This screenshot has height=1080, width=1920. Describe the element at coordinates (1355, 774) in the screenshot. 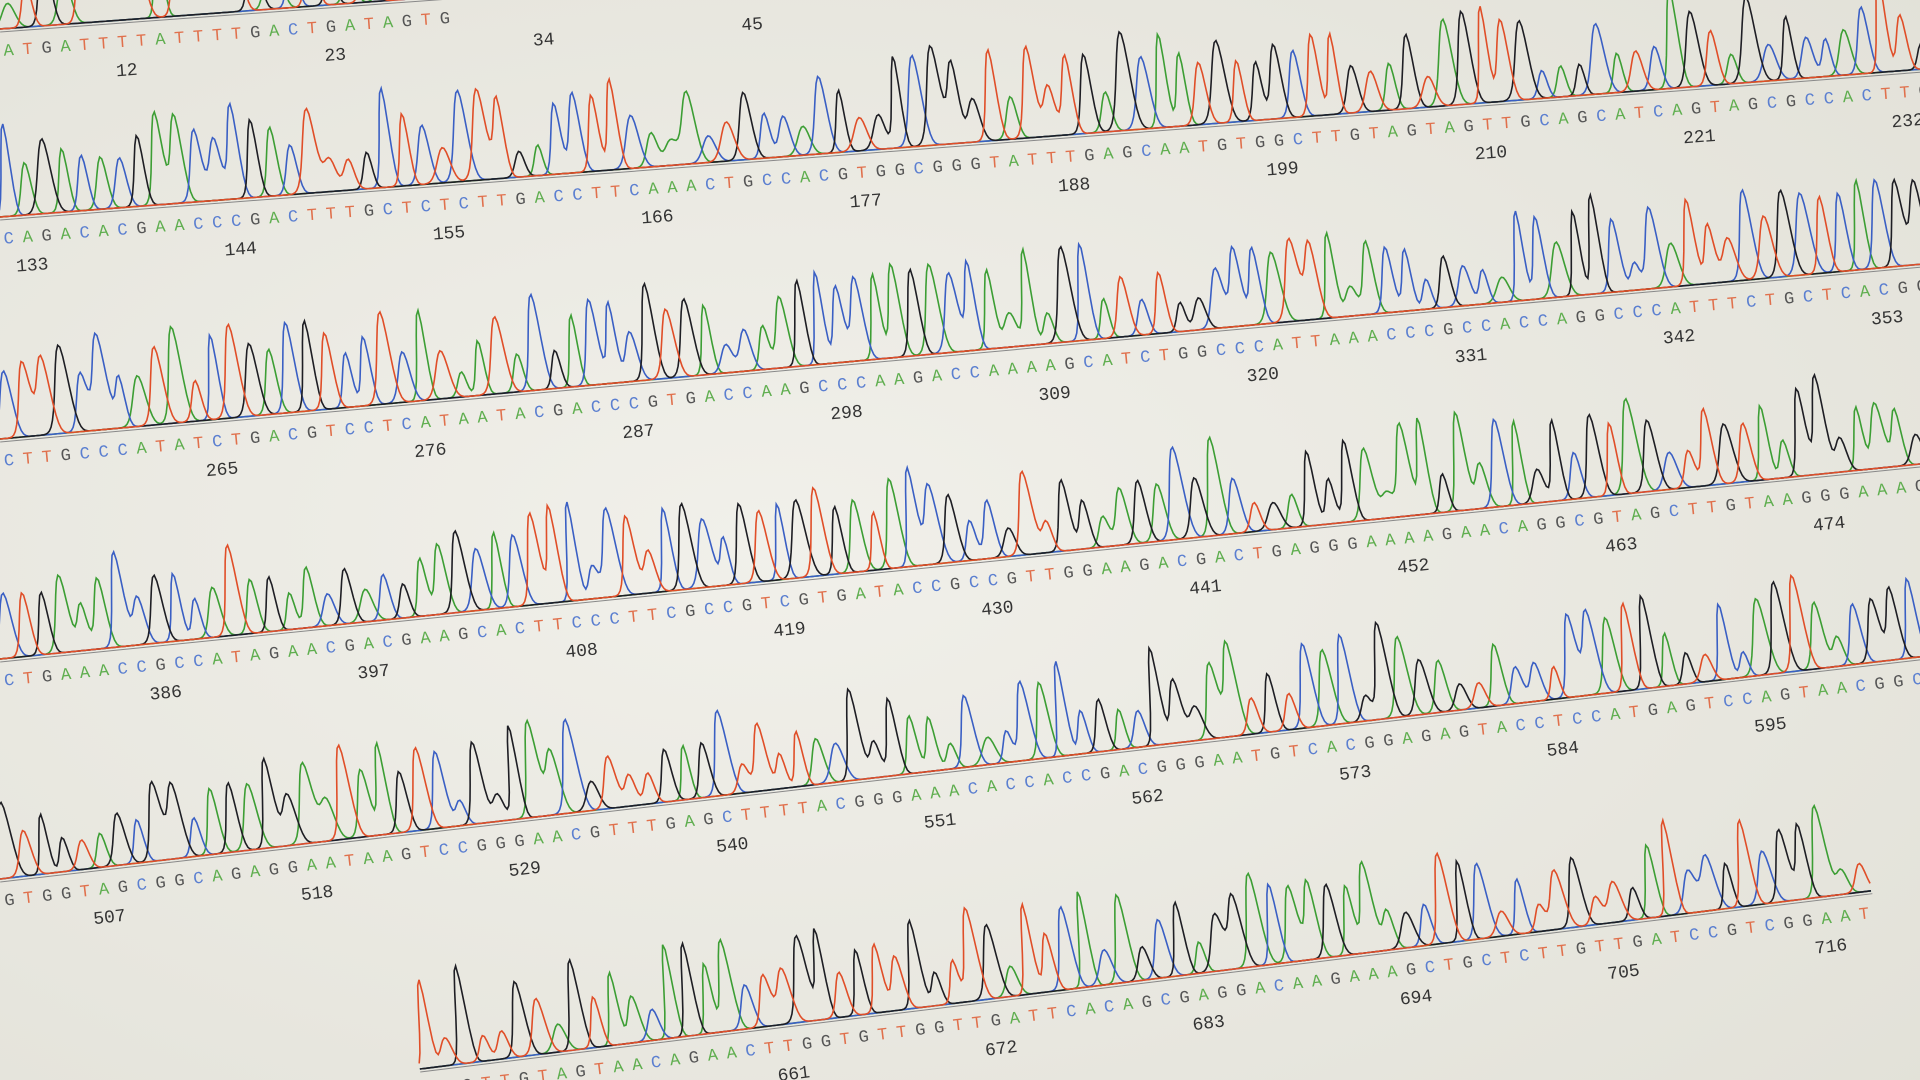

I see `position-number: 573` at that location.